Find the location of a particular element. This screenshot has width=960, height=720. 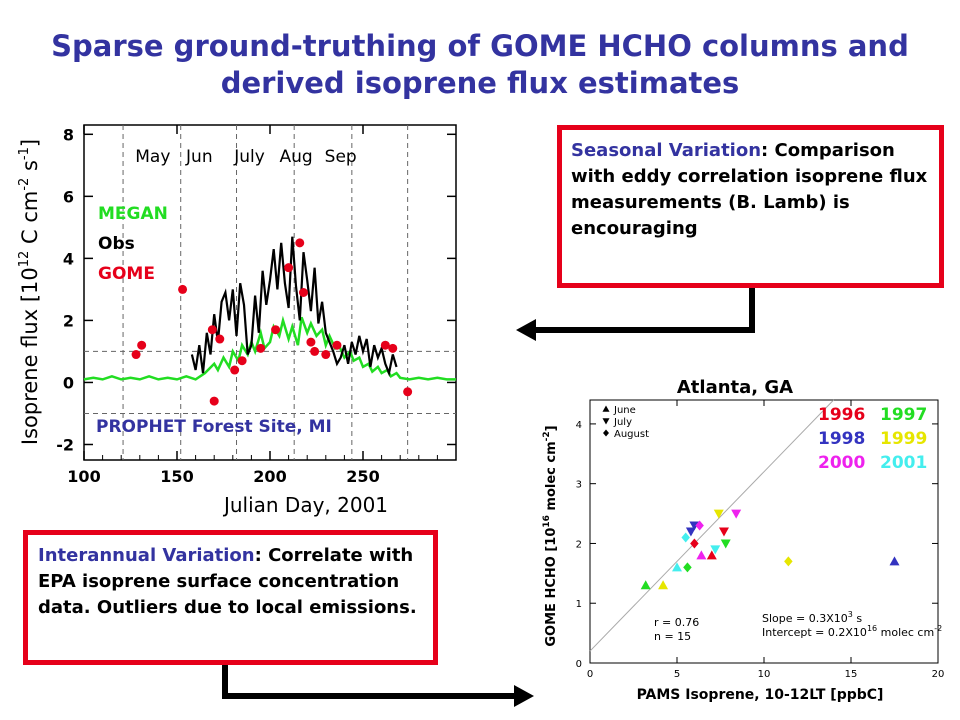

interannual-arrow-head is located at coordinates (524, 696).